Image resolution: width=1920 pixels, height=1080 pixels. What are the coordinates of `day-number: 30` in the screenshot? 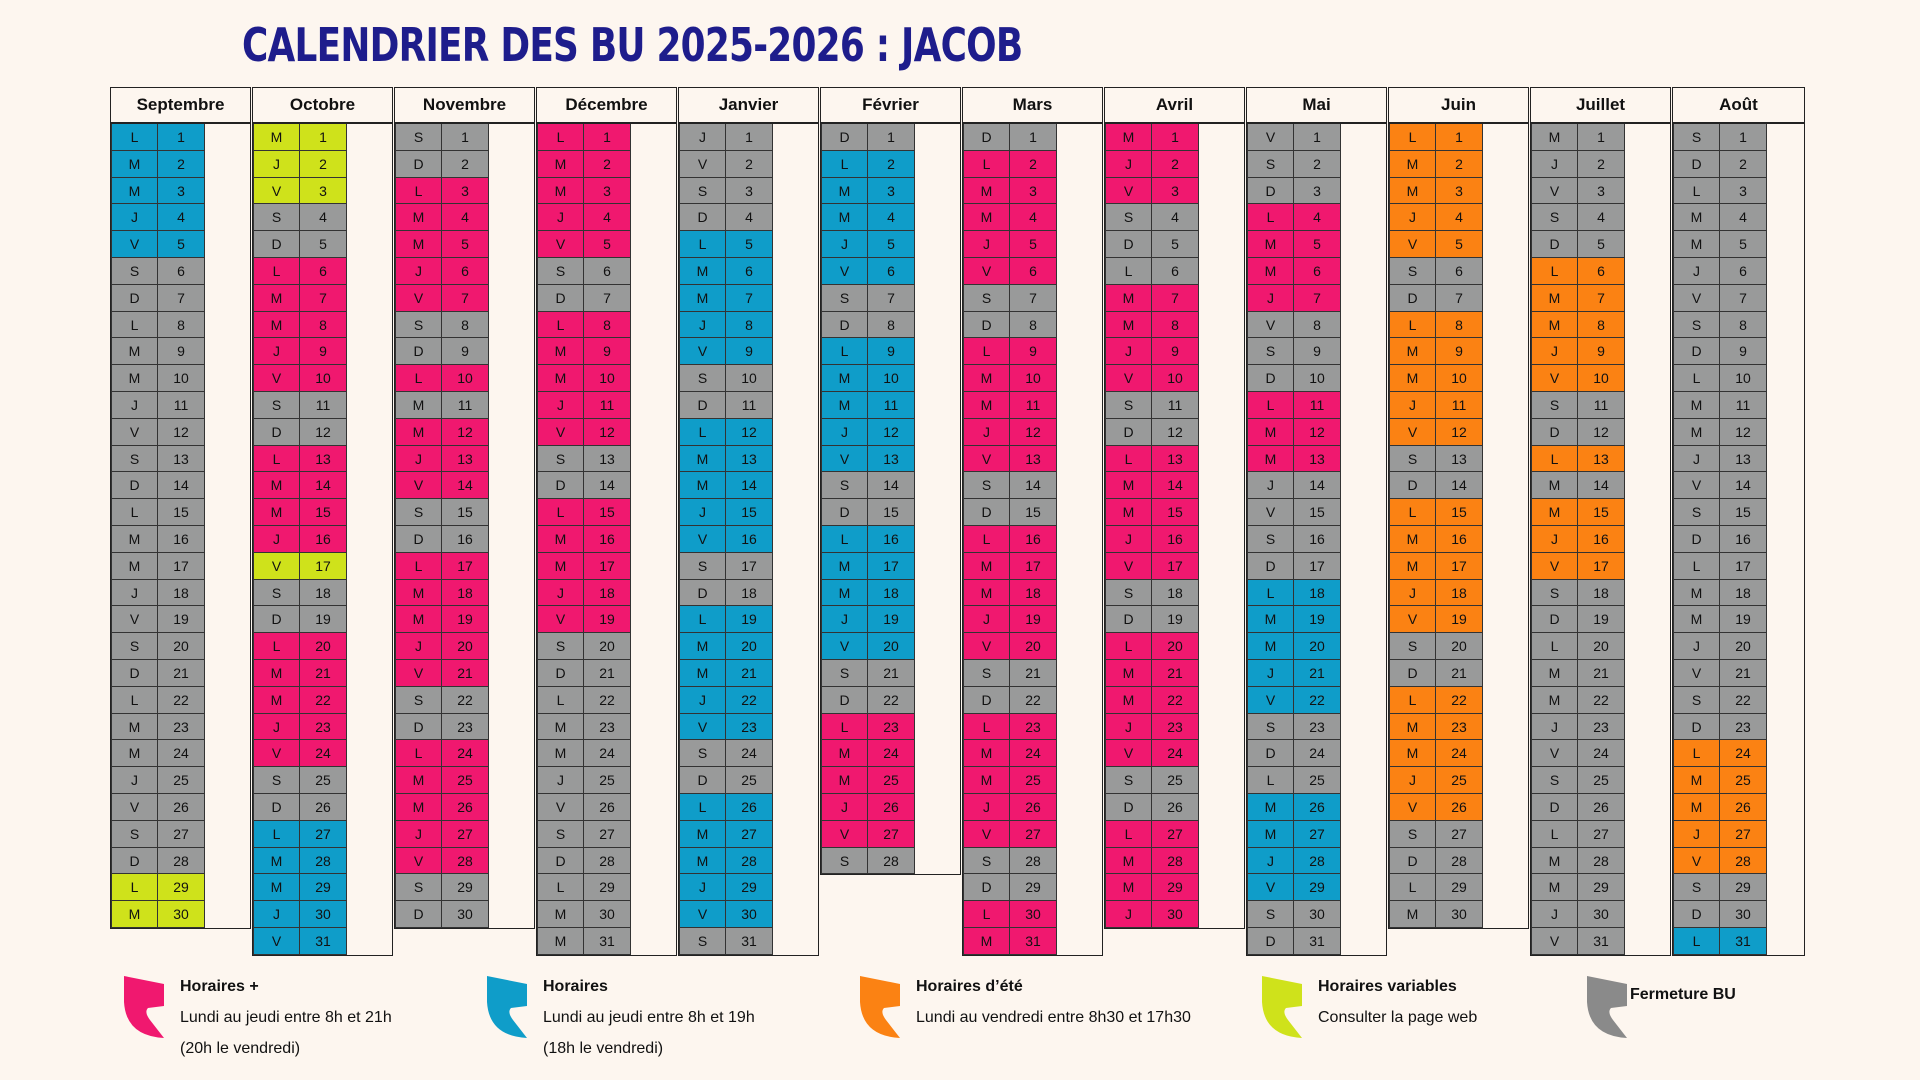 It's located at (749, 914).